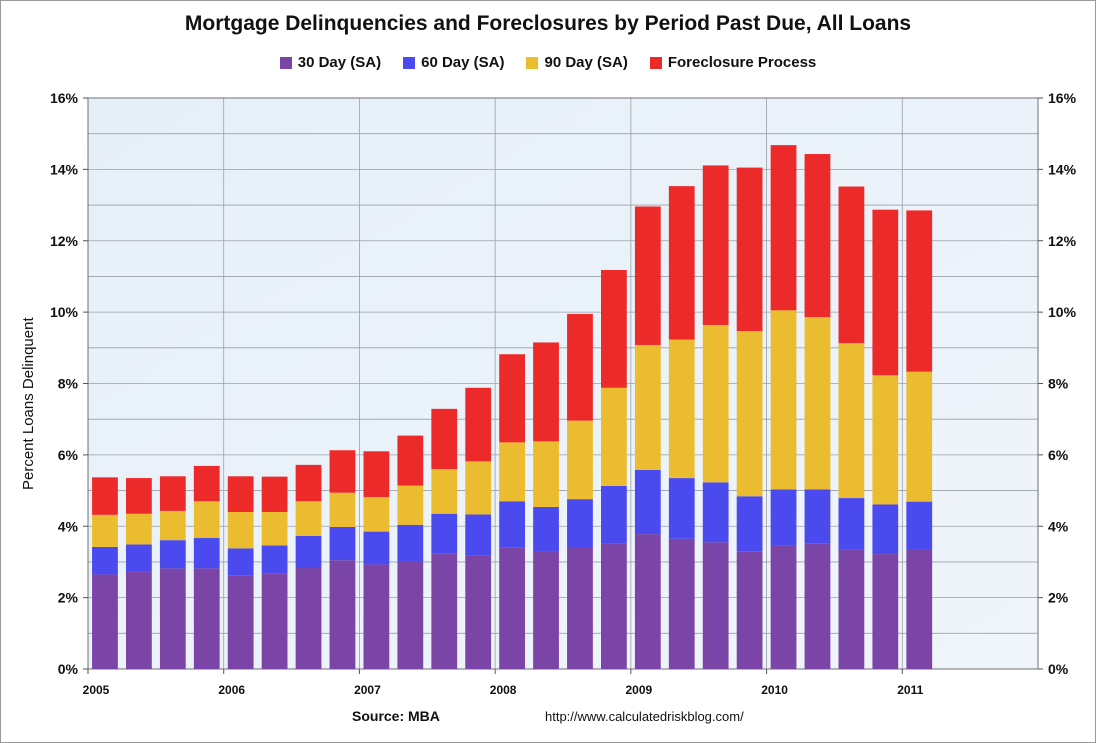  What do you see at coordinates (68, 455) in the screenshot?
I see `y-tick-label-left: 6%` at bounding box center [68, 455].